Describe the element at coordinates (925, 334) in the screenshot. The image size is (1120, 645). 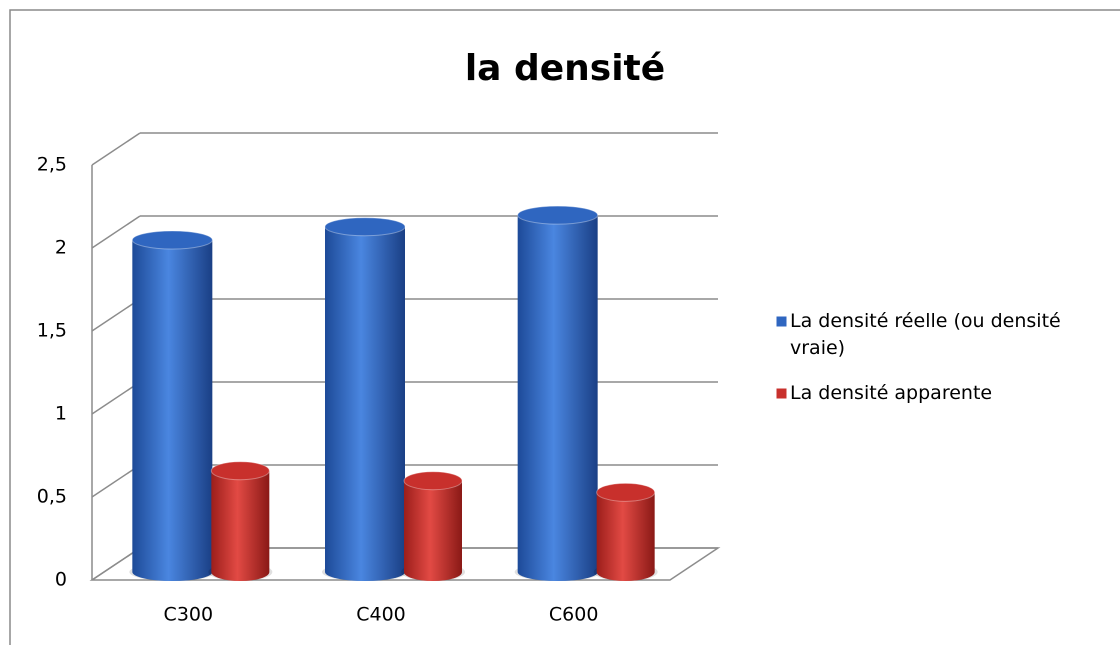
I see `legend-label: La densité réelle (ou densité vraie)` at that location.